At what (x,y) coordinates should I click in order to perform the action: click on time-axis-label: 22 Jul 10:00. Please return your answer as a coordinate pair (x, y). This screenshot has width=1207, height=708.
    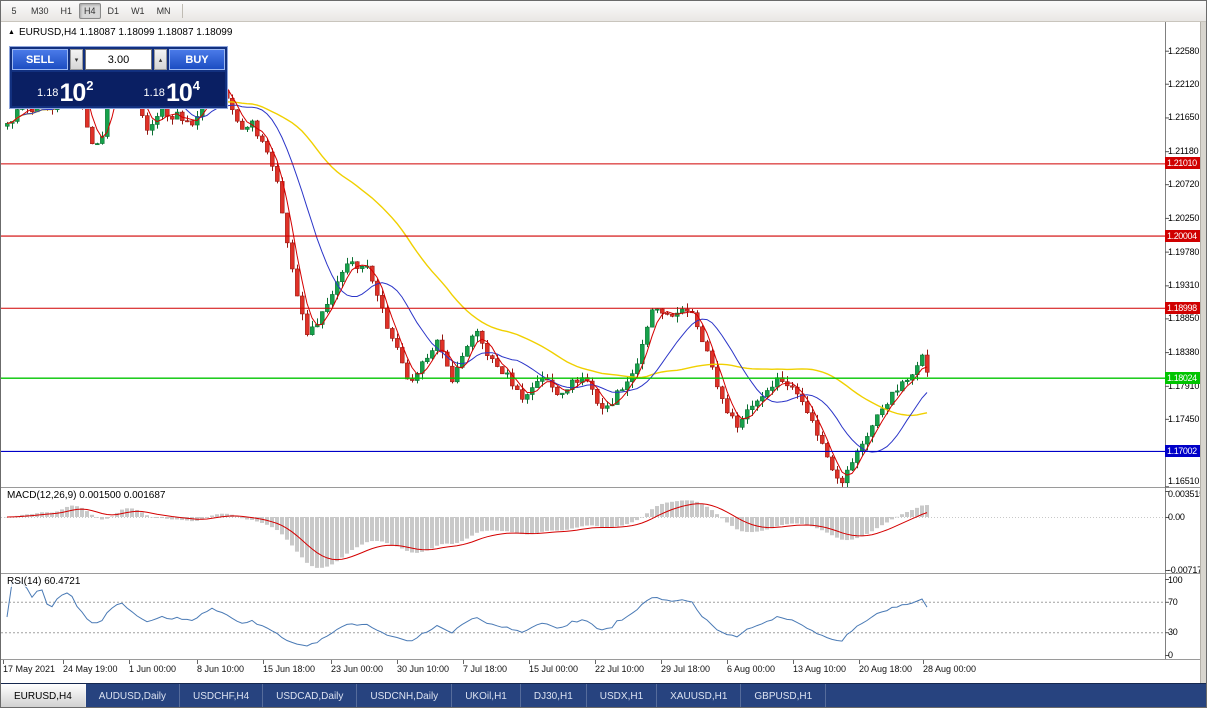
    Looking at the image, I should click on (620, 669).